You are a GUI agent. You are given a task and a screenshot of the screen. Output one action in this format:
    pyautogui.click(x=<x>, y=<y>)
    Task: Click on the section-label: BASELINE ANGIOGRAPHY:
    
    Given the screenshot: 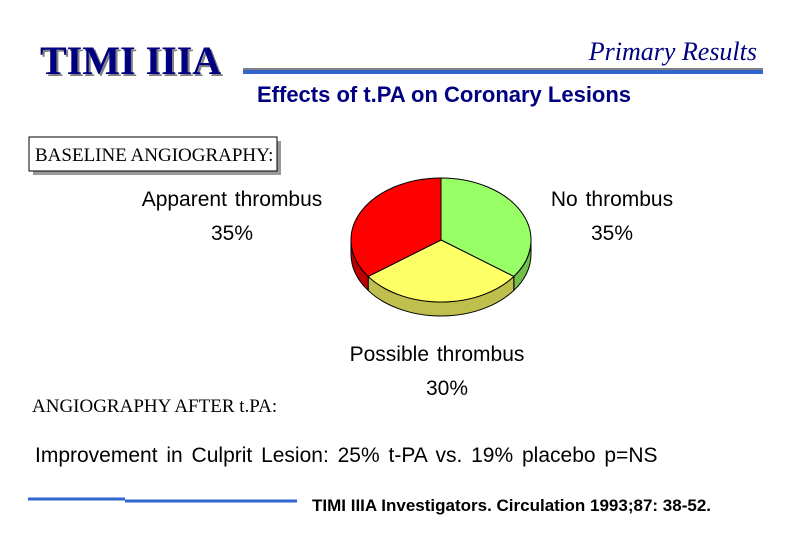 What is the action you would take?
    pyautogui.click(x=154, y=155)
    